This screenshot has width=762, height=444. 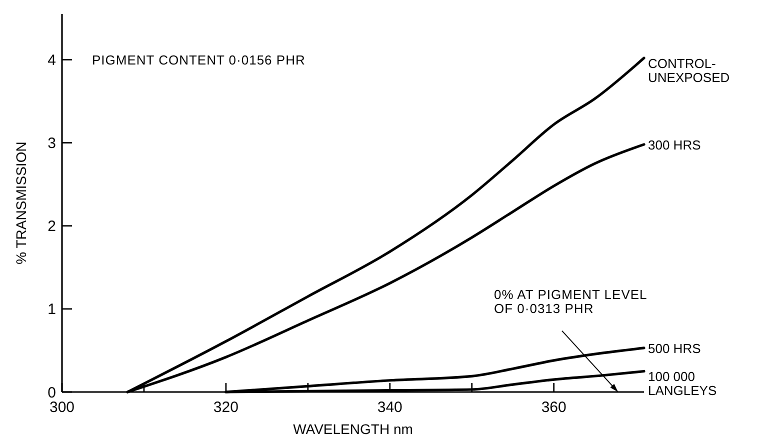 What do you see at coordinates (675, 348) in the screenshot?
I see `series-label: 500 HRS` at bounding box center [675, 348].